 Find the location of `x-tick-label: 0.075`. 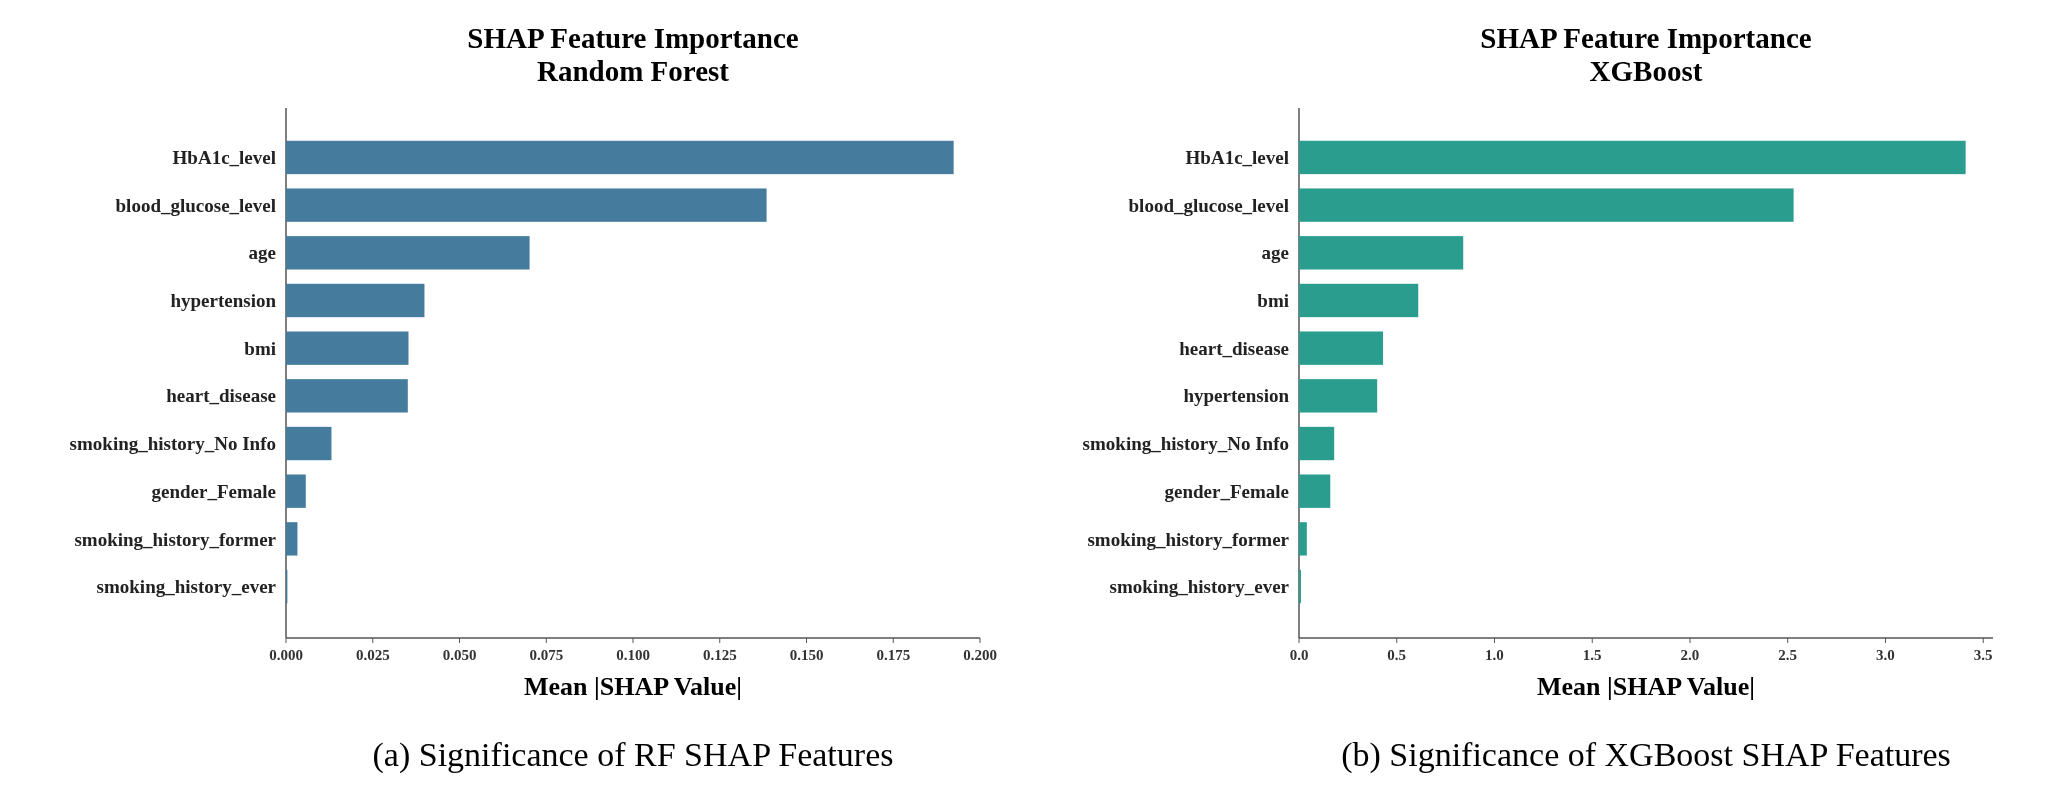

x-tick-label: 0.075 is located at coordinates (546, 655).